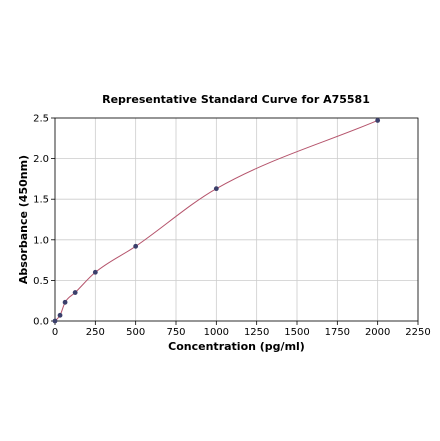 The width and height of the screenshot is (440, 441). Describe the element at coordinates (236, 346) in the screenshot. I see `x-axis-label: Concentration (pg/ml)` at that location.